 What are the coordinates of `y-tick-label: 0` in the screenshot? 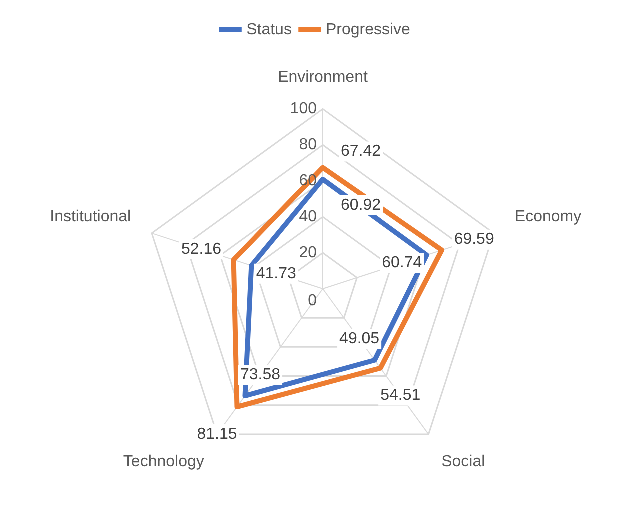 It's located at (313, 301).